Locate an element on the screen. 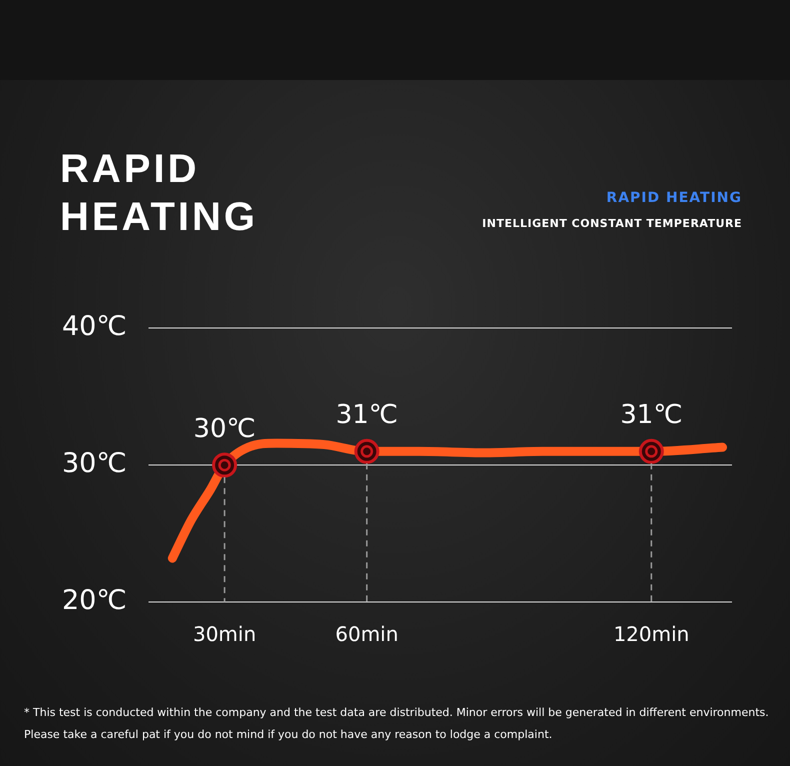 The height and width of the screenshot is (766, 790). text: * This test is conducted within the company and the test data are distributed. Minor errors will be generated in different environments. Please take a careful pat if you do not mind if you do not have any reason to lodge a complaint. is located at coordinates (397, 724).